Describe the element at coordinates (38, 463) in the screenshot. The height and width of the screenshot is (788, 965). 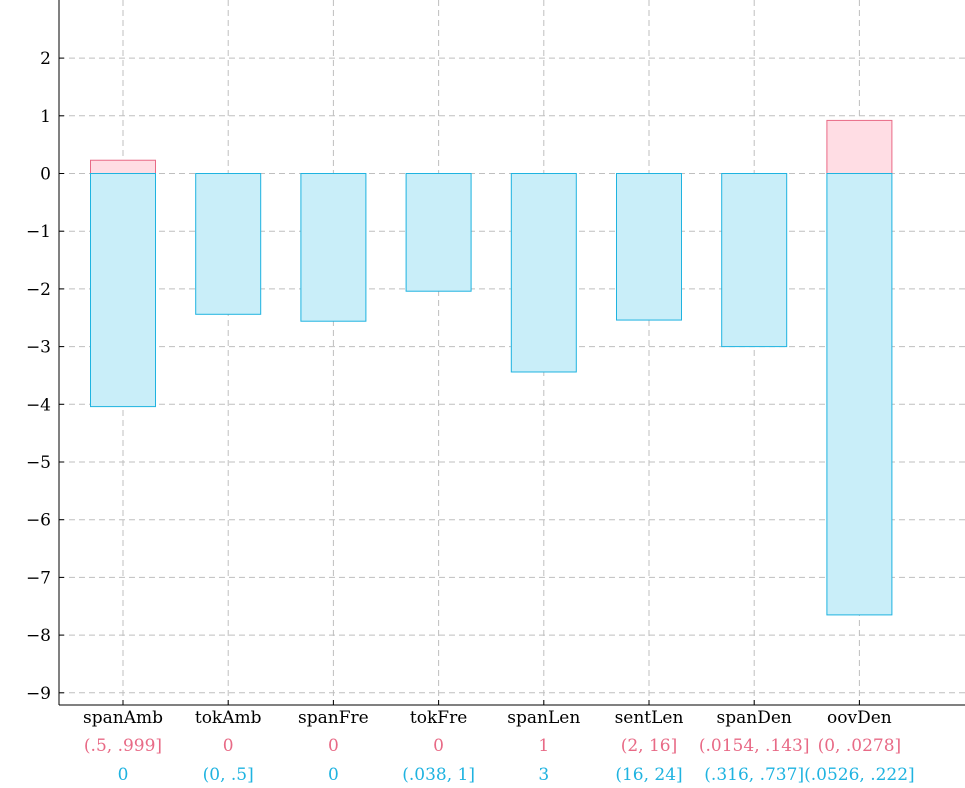
I see `y-tick-label: −5` at that location.